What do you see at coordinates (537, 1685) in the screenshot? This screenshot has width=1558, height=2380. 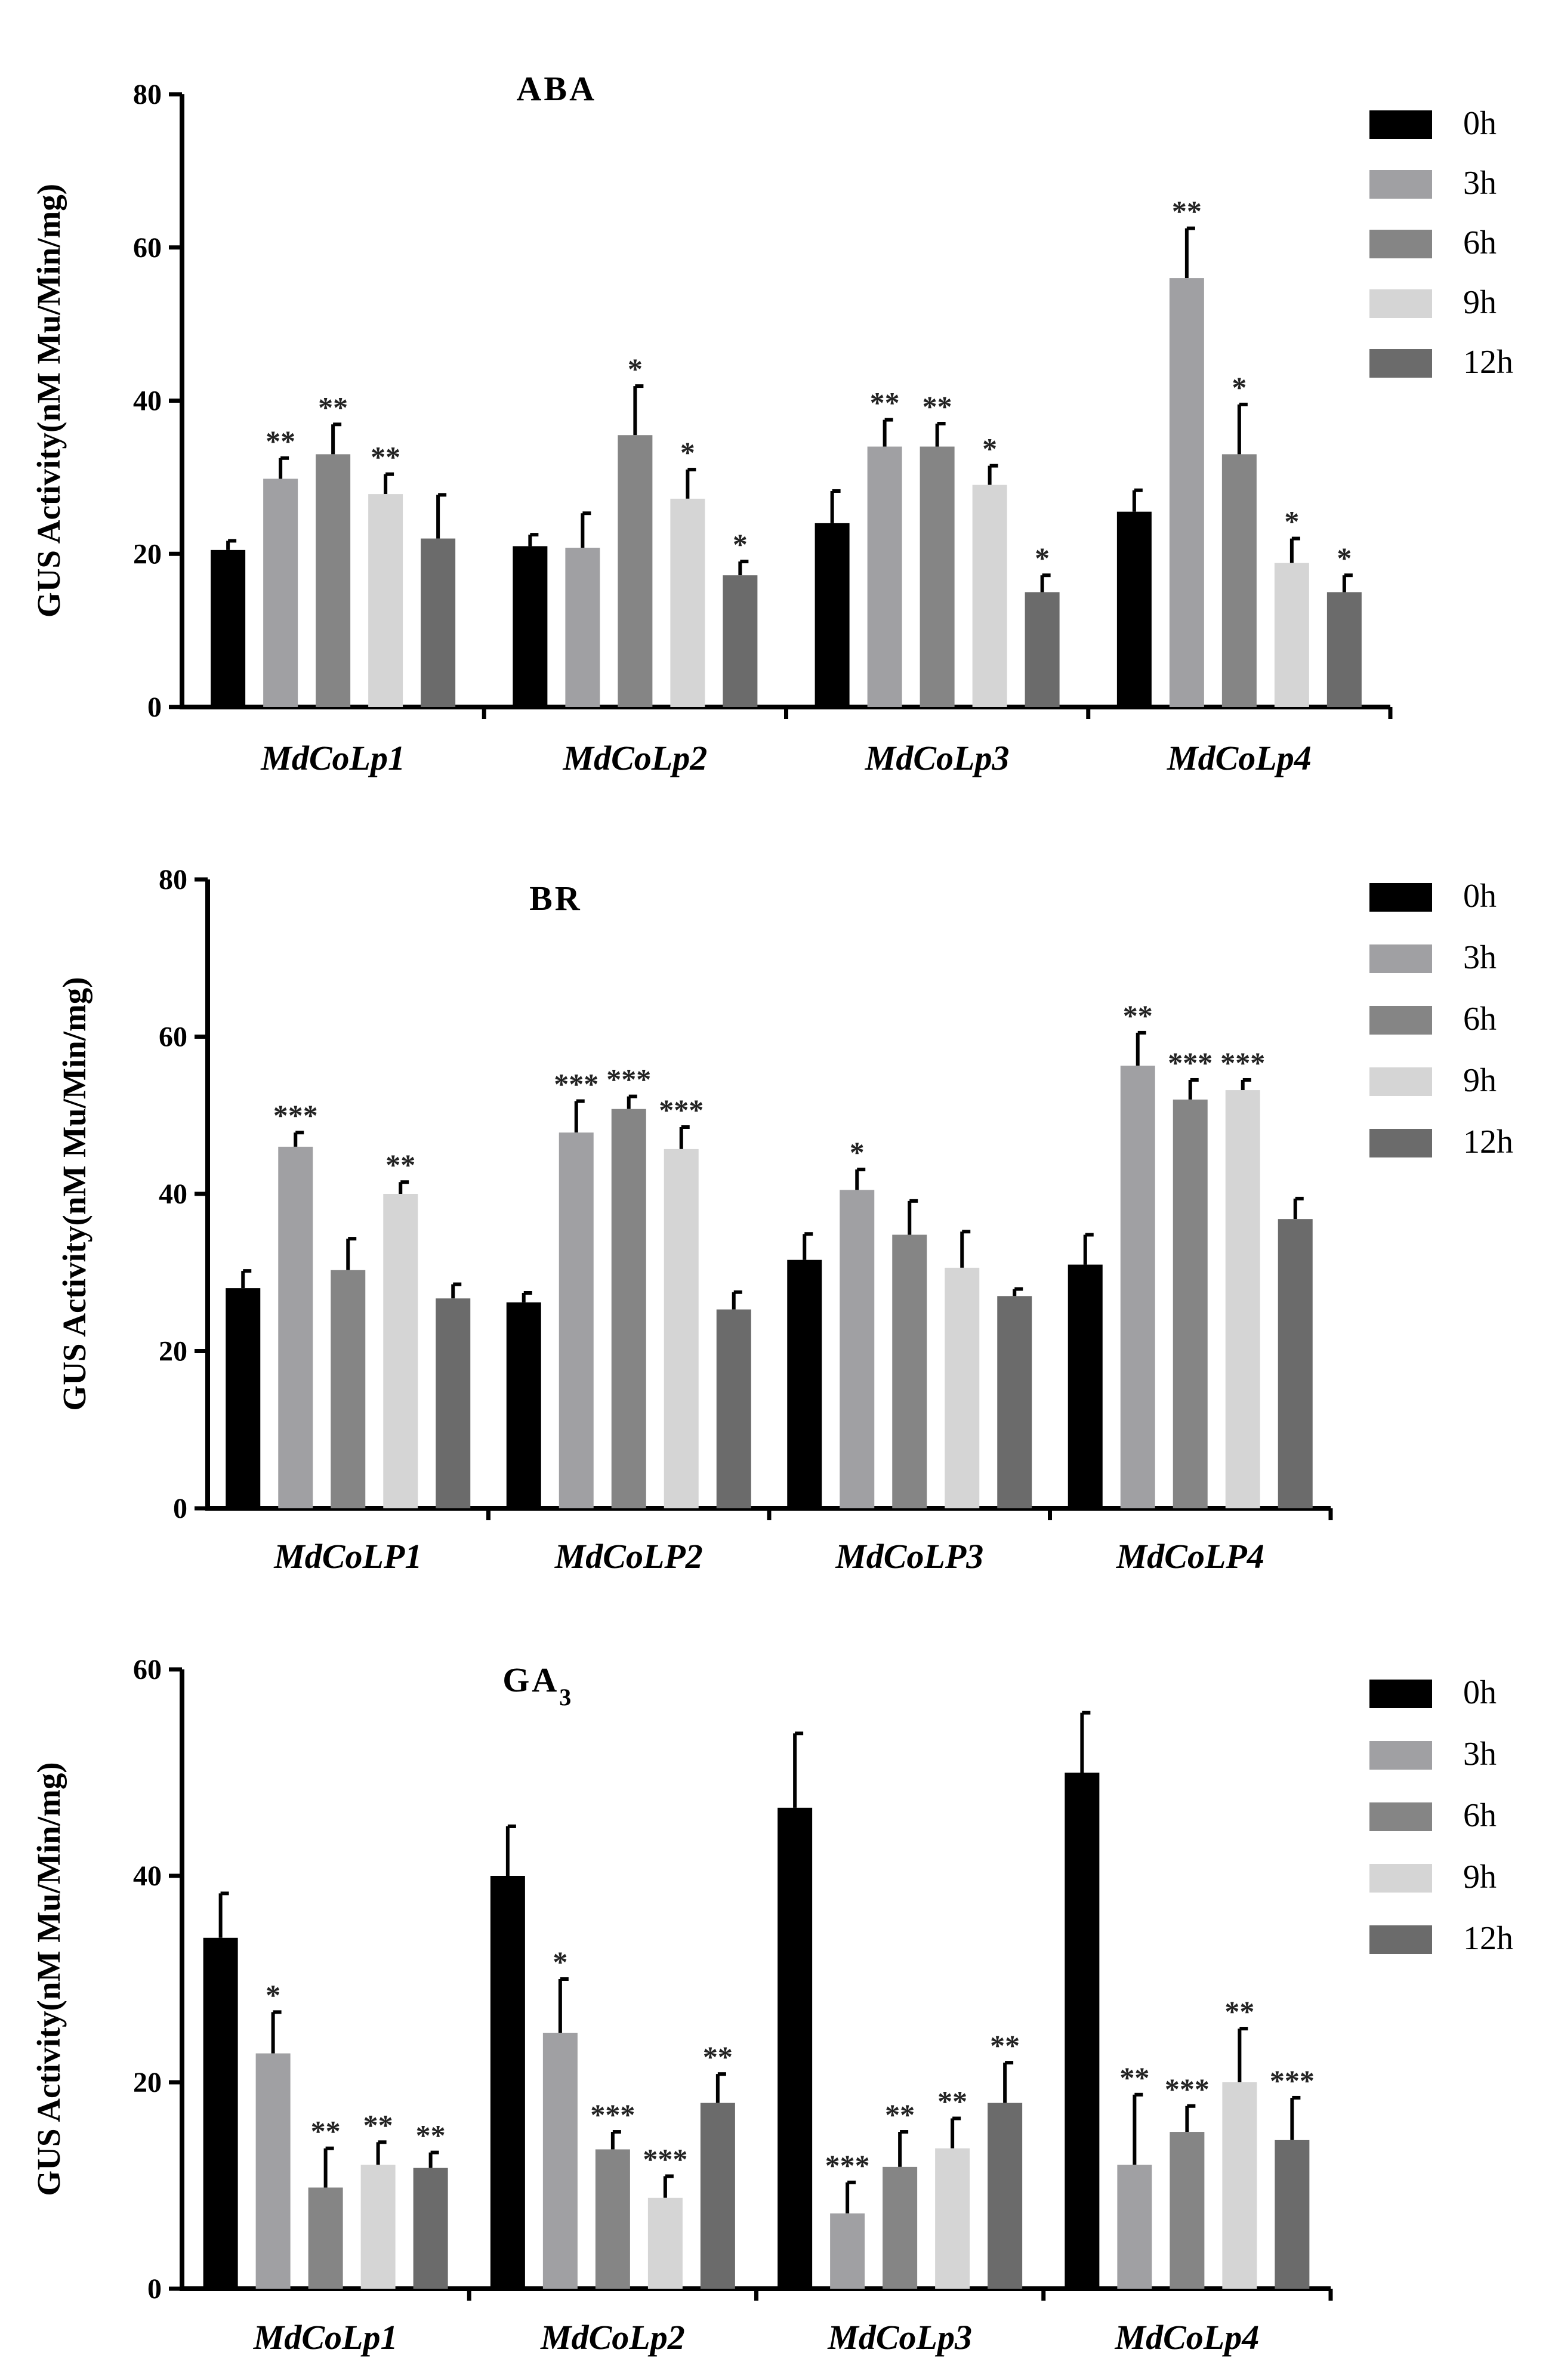 I see `panel-3-title: GA3` at bounding box center [537, 1685].